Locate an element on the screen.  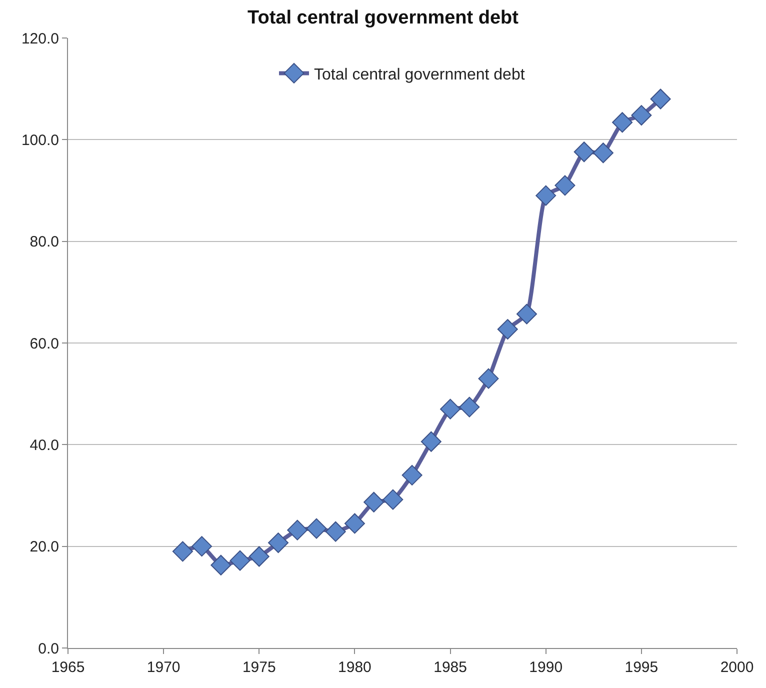
x-tick-label: 1970 is located at coordinates (163, 667).